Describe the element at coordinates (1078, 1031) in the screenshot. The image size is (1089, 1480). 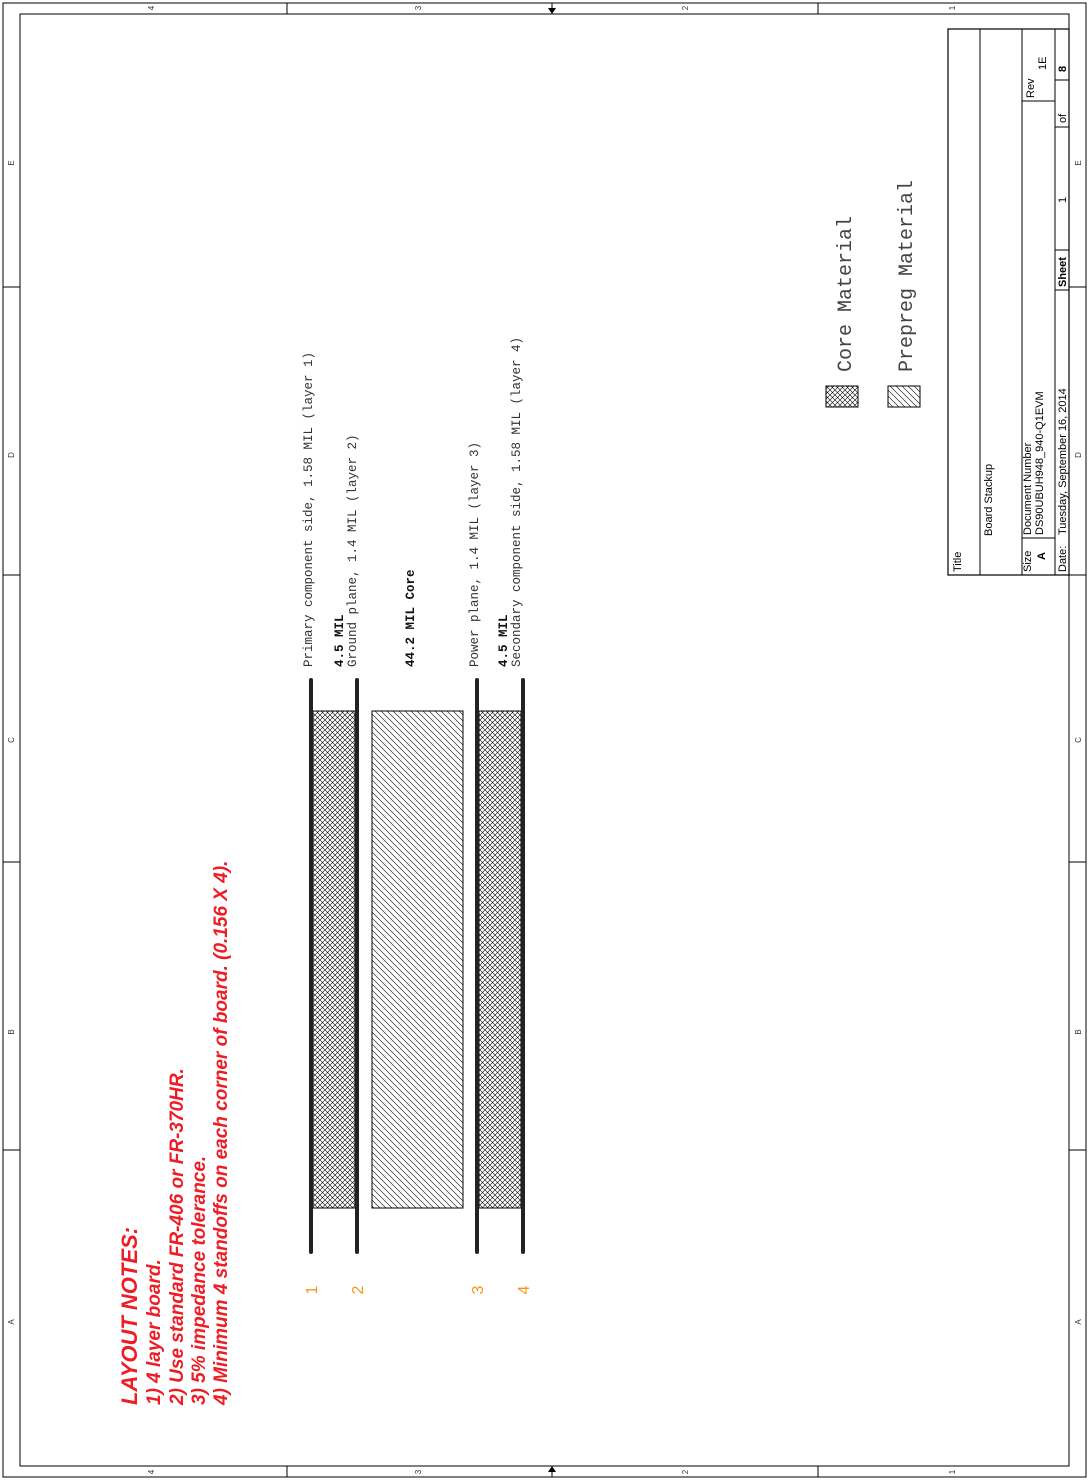
I see `zone-letter-right-b: B` at that location.